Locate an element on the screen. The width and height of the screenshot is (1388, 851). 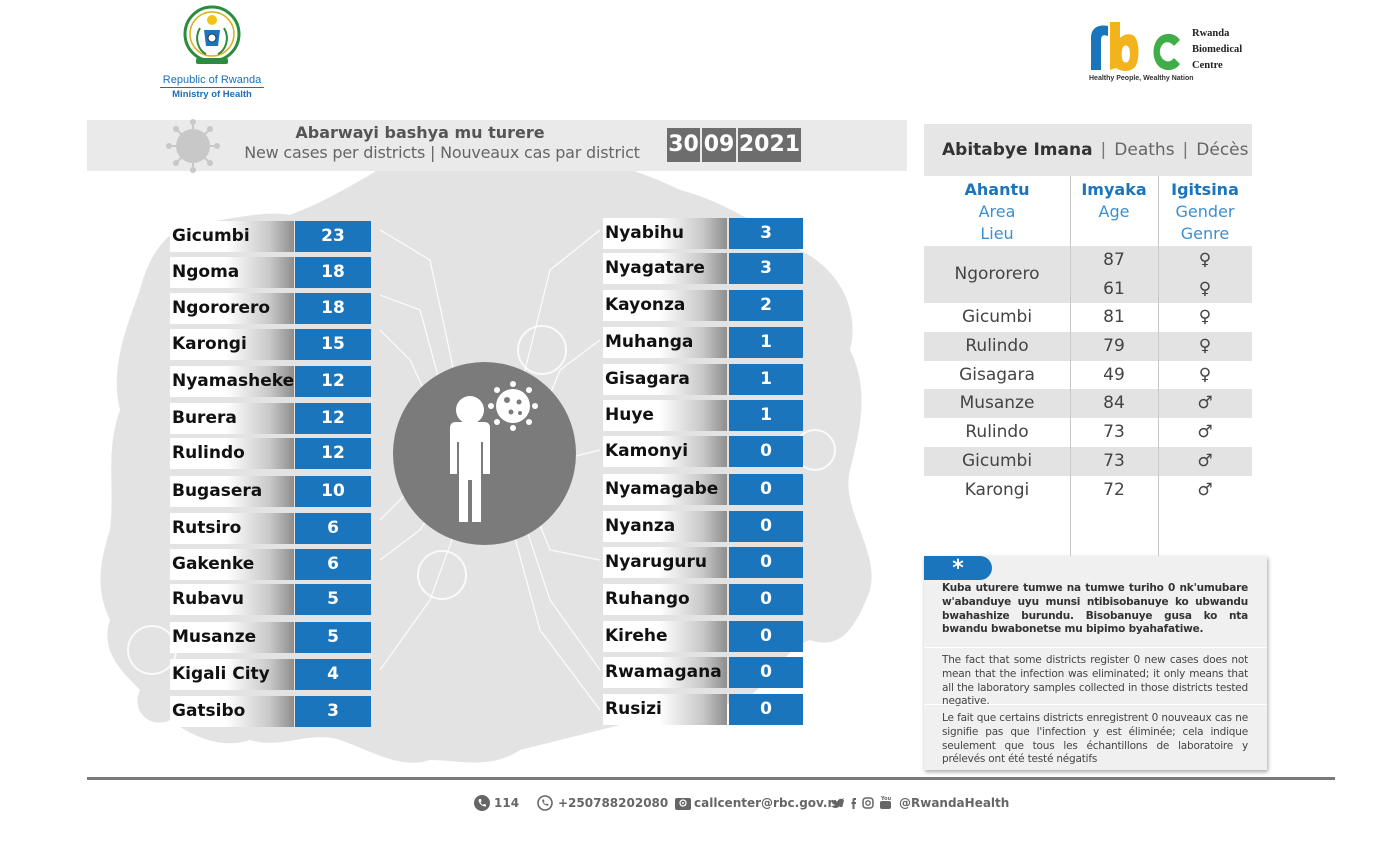
column-header-gender: Igitsina Gender Genre is located at coordinates (1205, 212).